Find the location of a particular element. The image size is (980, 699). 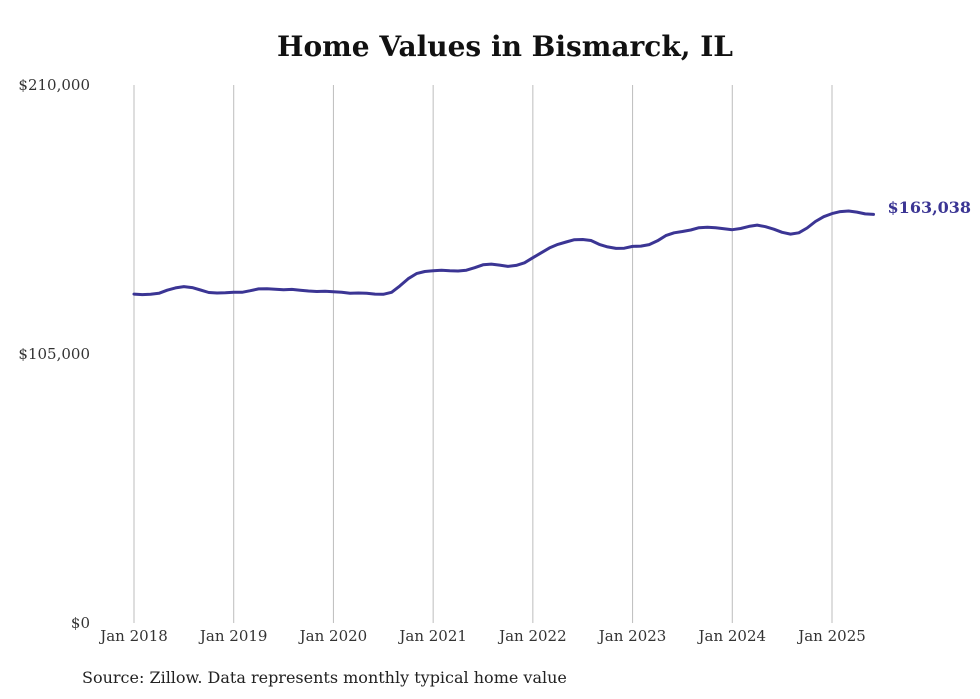

chart-title: Home Values in Bismarck, IL is located at coordinates (505, 46).